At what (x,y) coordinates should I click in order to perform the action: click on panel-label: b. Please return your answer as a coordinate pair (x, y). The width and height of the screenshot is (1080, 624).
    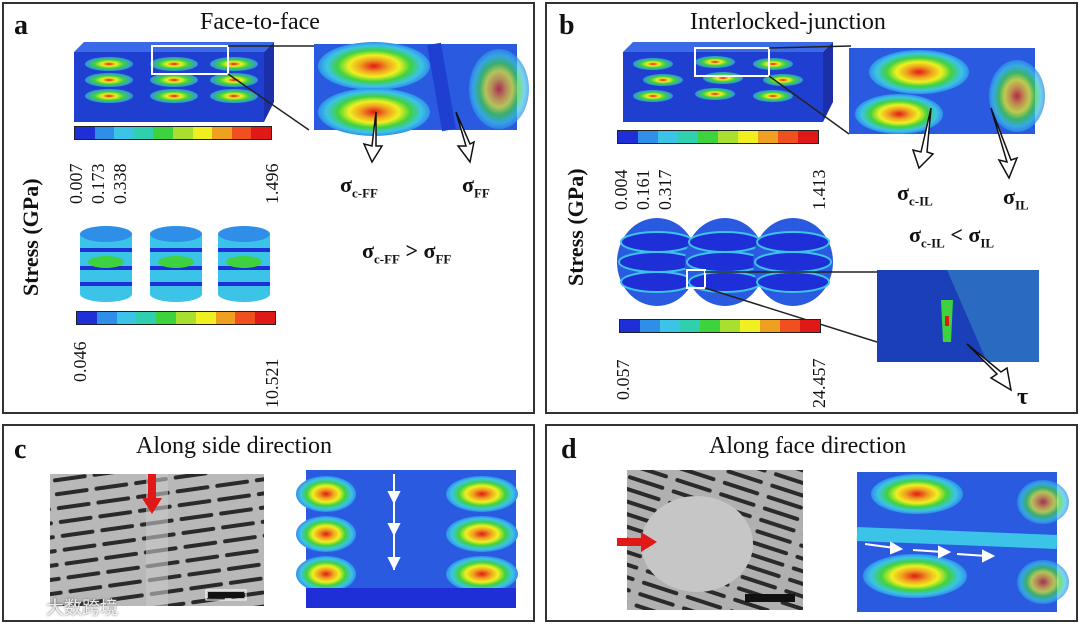
    Looking at the image, I should click on (567, 25).